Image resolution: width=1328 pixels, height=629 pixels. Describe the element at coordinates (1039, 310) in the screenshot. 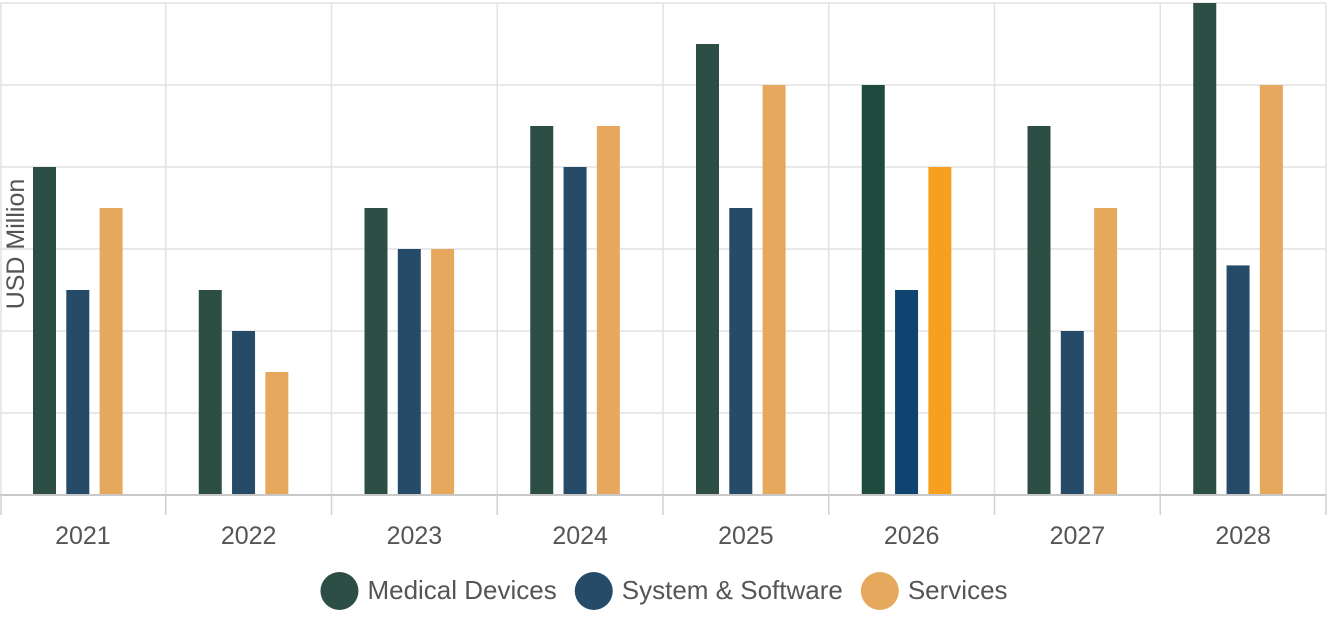

I see `bar-medical-devices-2027` at that location.